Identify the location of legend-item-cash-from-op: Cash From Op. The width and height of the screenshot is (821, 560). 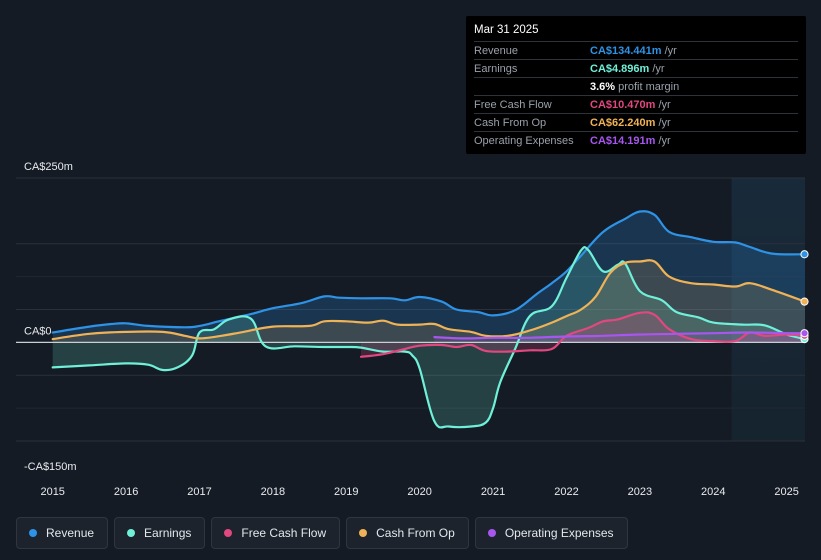
(407, 533).